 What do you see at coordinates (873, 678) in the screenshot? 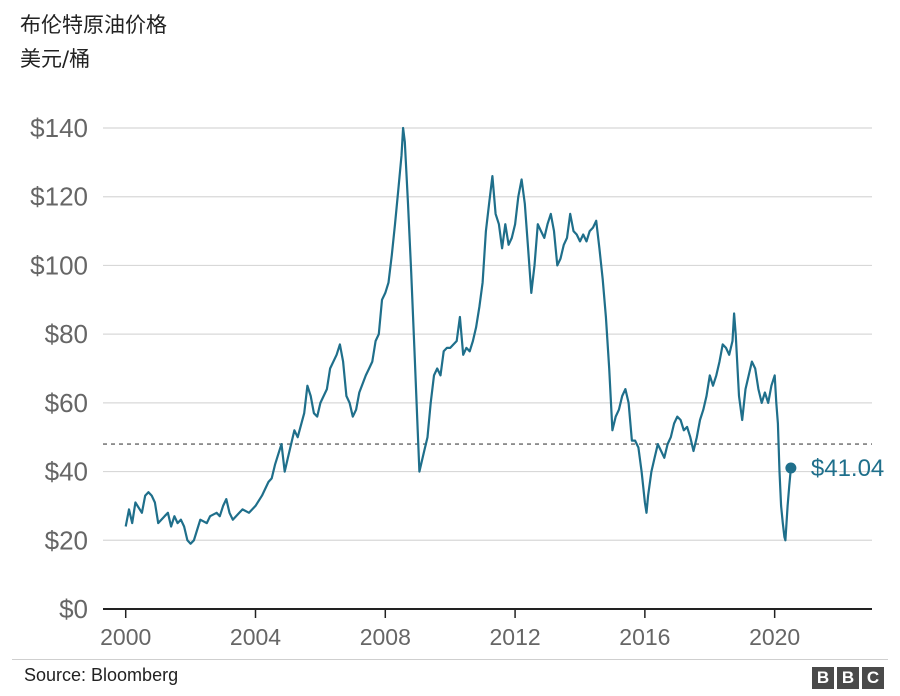
I see `logo-letter: C` at bounding box center [873, 678].